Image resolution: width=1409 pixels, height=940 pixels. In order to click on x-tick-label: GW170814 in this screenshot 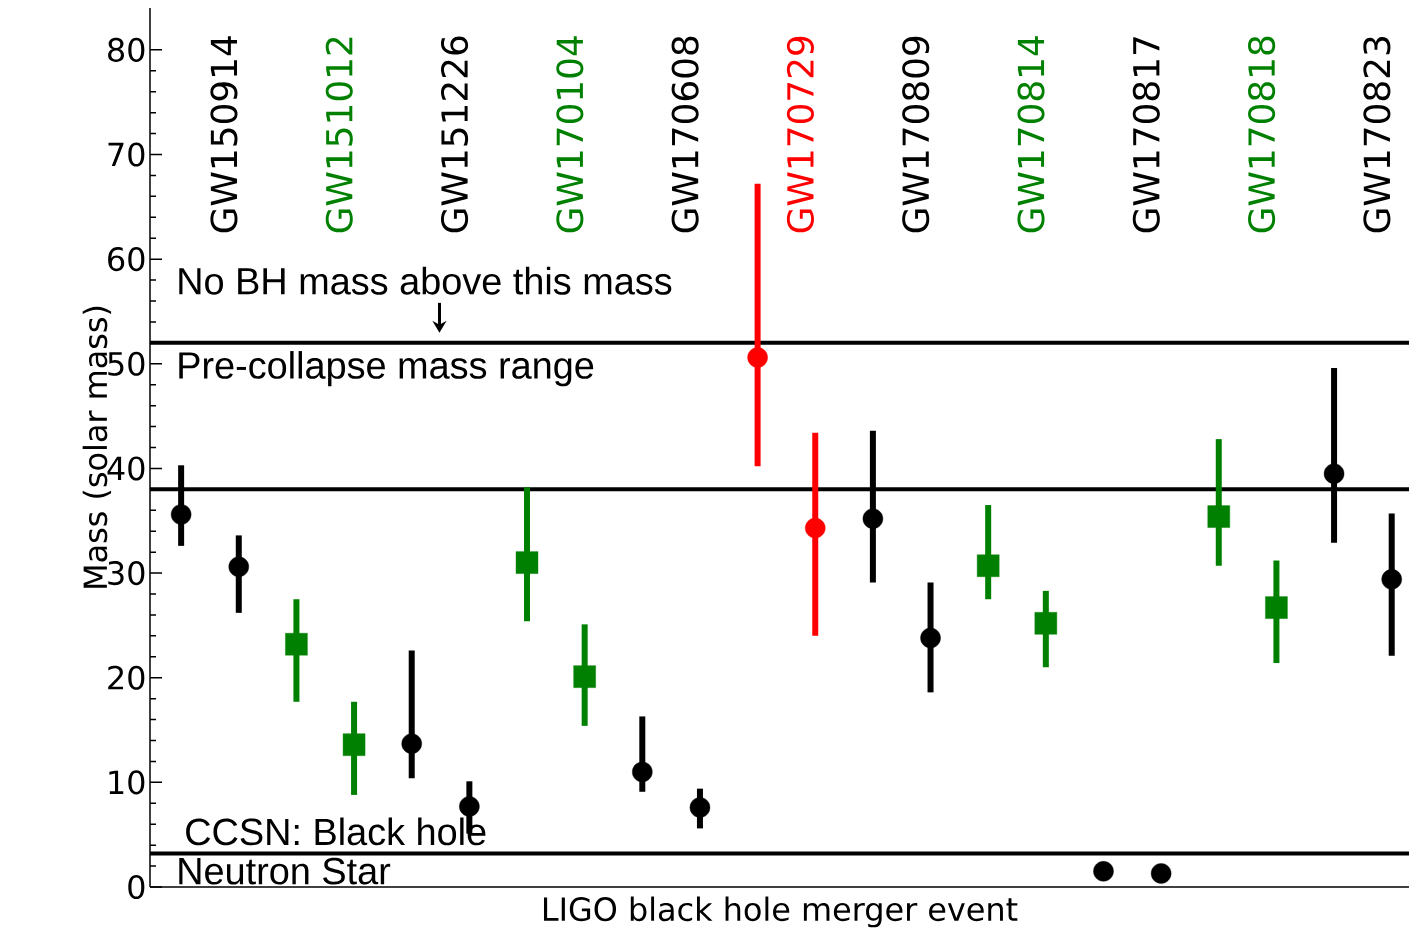, I will do `click(1031, 134)`.